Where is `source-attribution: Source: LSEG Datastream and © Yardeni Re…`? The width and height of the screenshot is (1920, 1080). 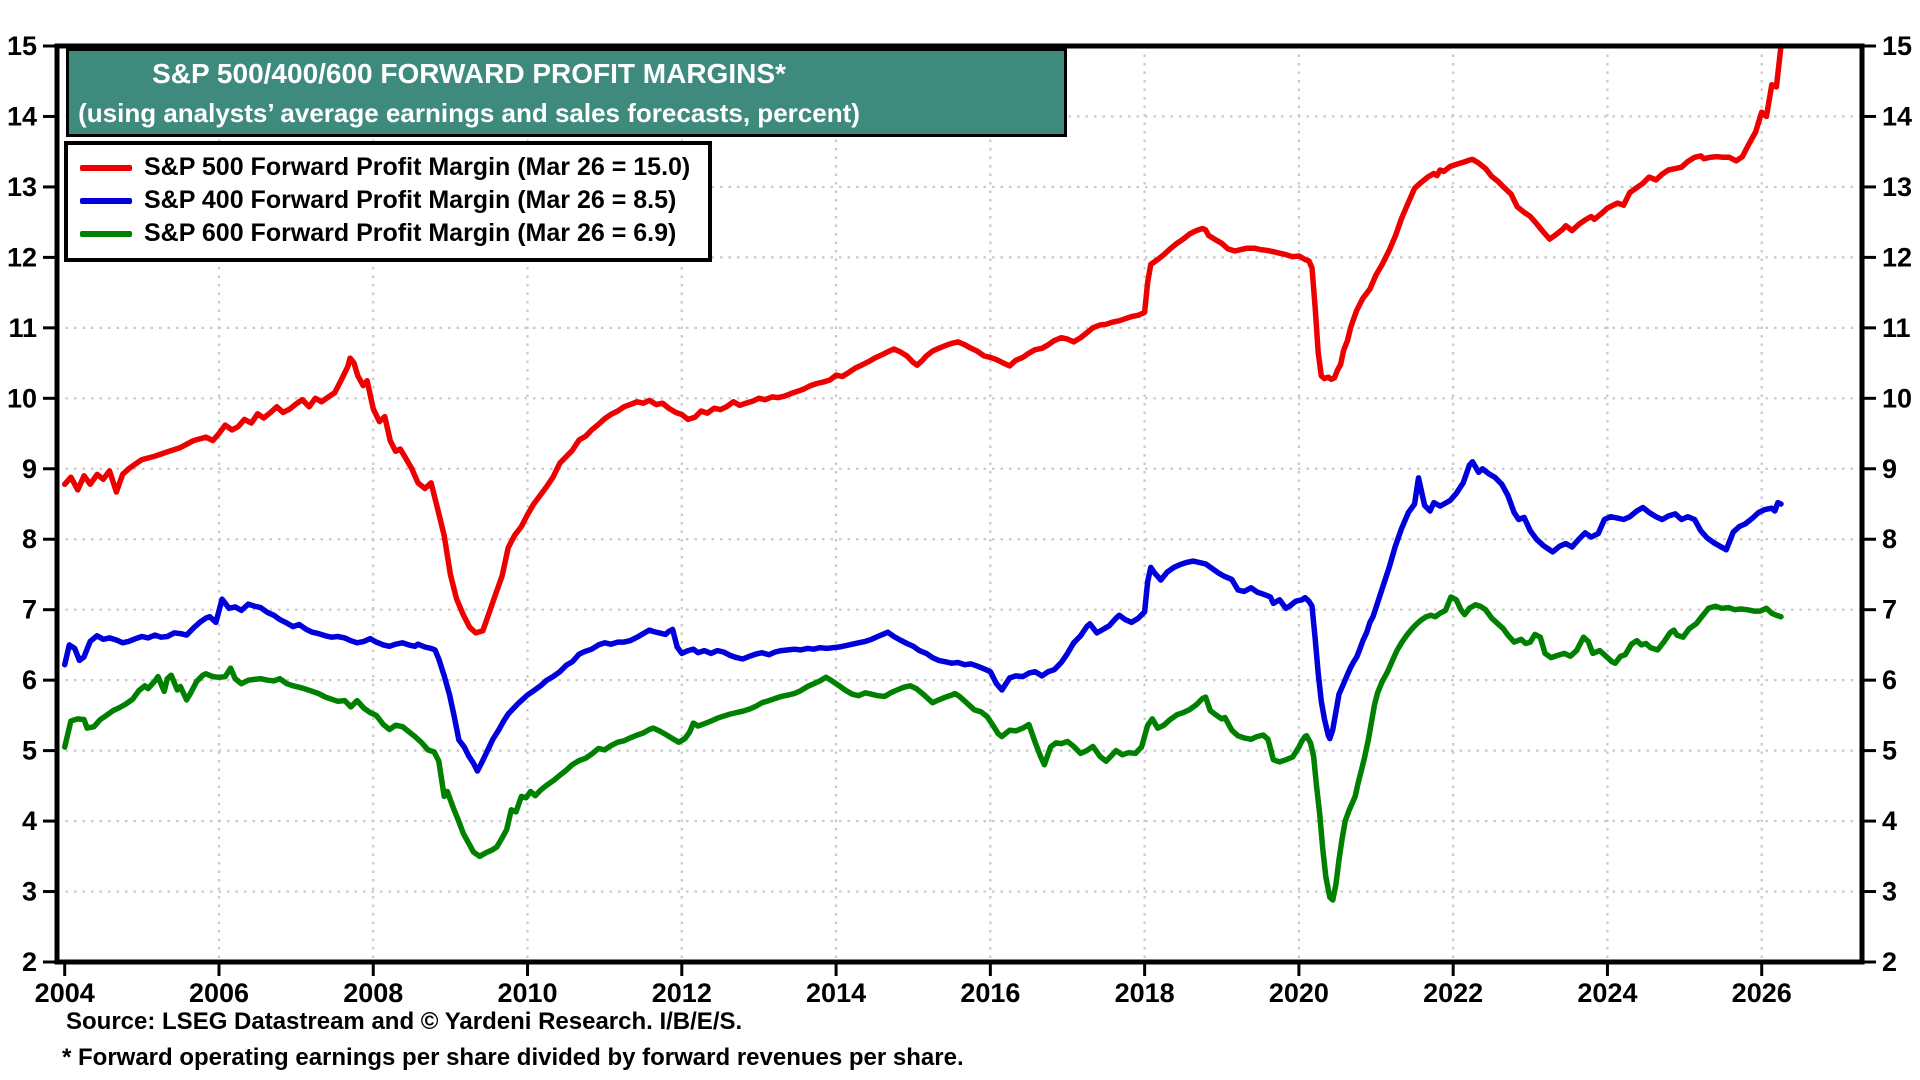
source-attribution: Source: LSEG Datastream and © Yardeni Re… is located at coordinates (404, 1021).